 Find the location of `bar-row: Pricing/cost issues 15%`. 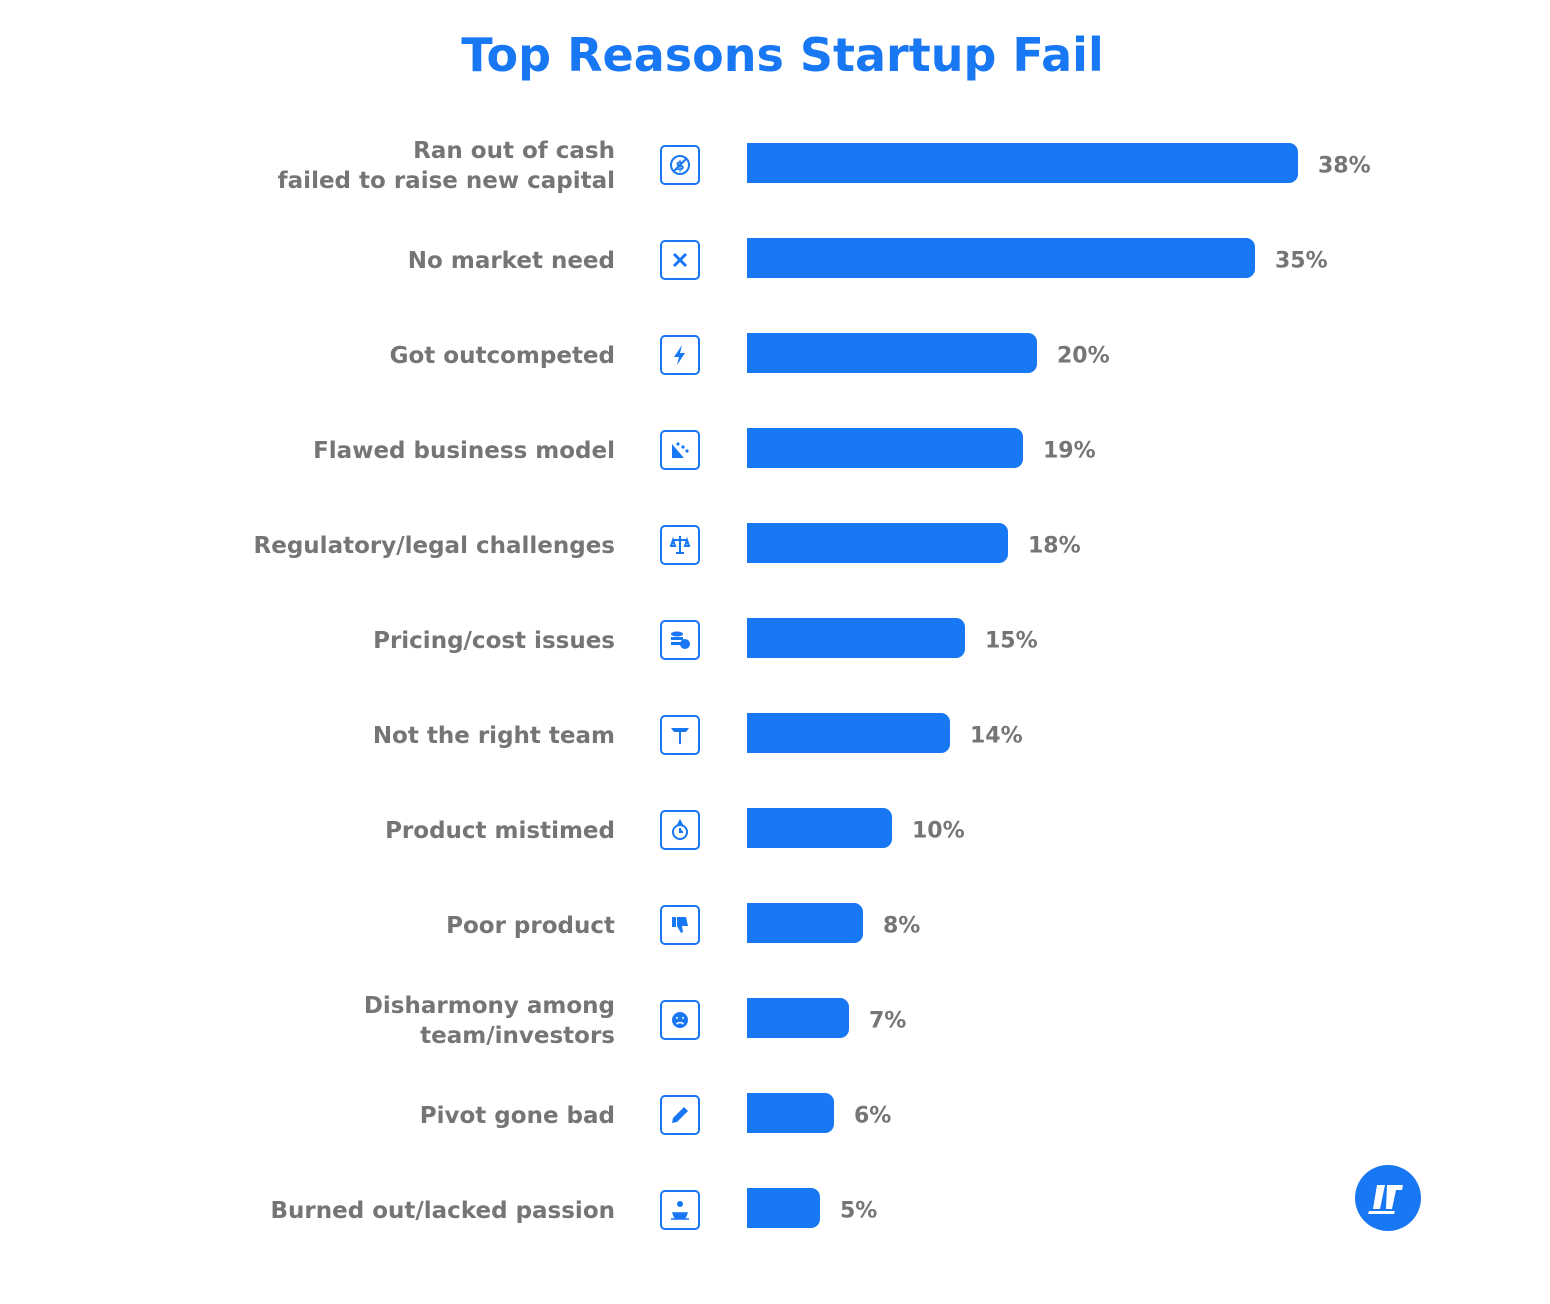

bar-row: Pricing/cost issues 15% is located at coordinates (775, 640).